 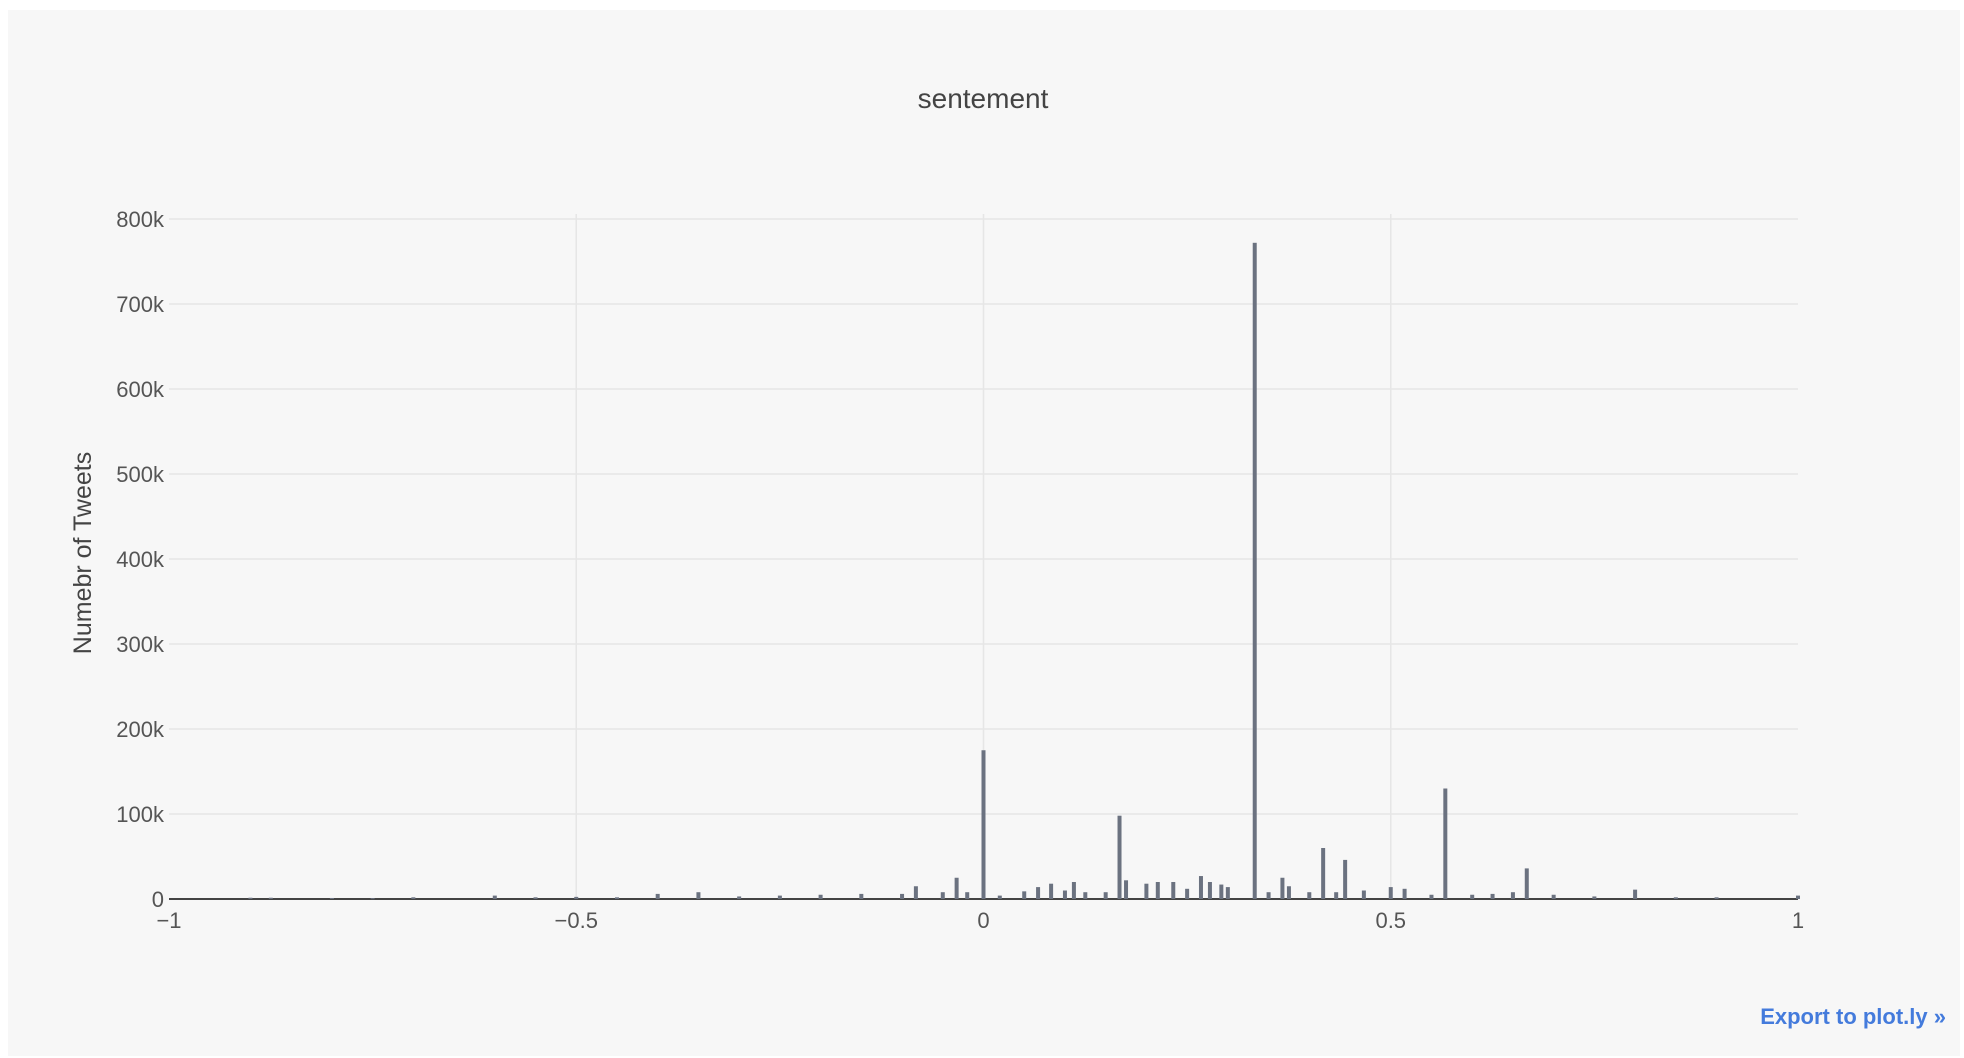 I want to click on chart-title: sentement, so click(x=983, y=98).